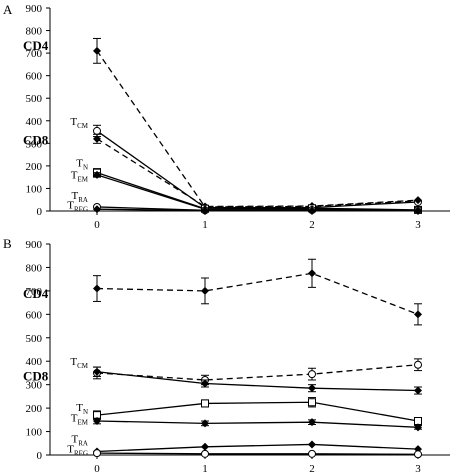 The height and width of the screenshot is (475, 474). Describe the element at coordinates (7, 243) in the screenshot. I see `panel-b-letter: B` at that location.